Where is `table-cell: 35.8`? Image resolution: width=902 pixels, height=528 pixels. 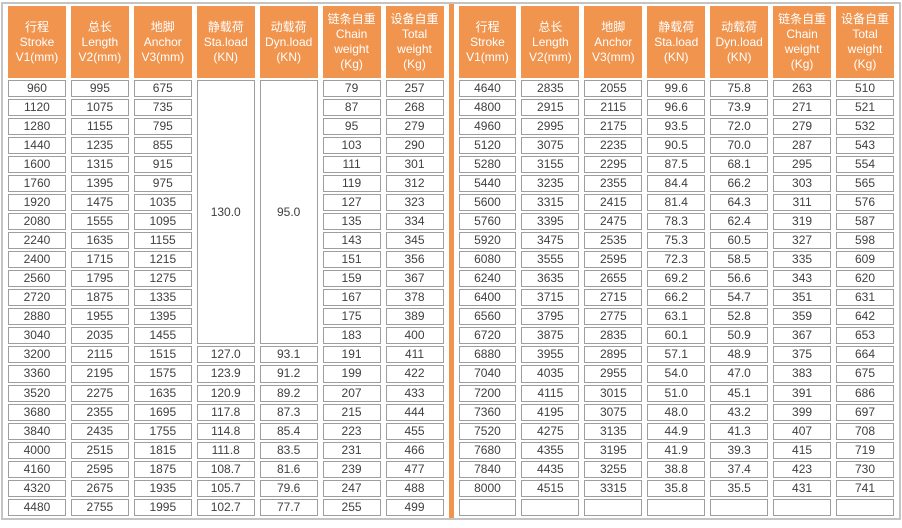 table-cell: 35.8 is located at coordinates (676, 488).